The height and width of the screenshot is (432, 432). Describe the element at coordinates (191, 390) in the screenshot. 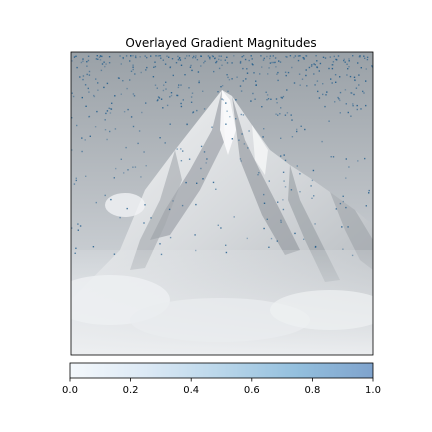

I see `colorbar-tick-label: 0.4` at that location.